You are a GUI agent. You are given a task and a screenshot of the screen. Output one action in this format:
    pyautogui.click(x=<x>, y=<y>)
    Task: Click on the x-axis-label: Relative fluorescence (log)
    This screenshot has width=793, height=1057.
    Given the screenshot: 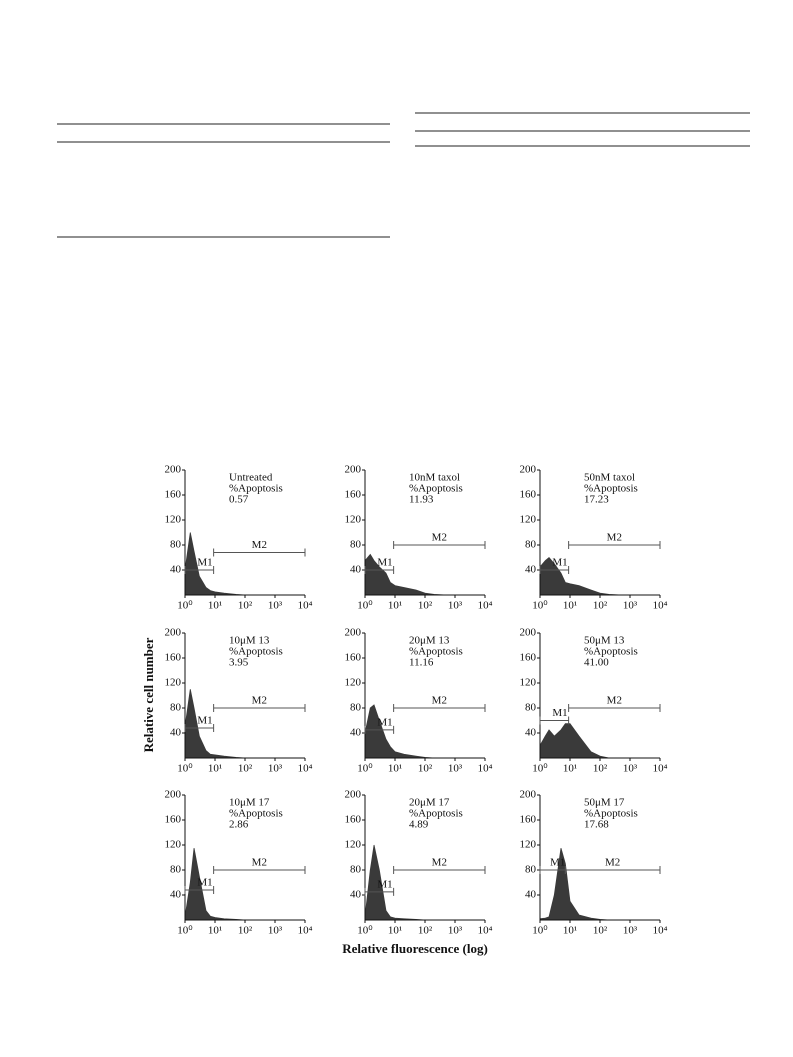 What is the action you would take?
    pyautogui.click(x=415, y=948)
    